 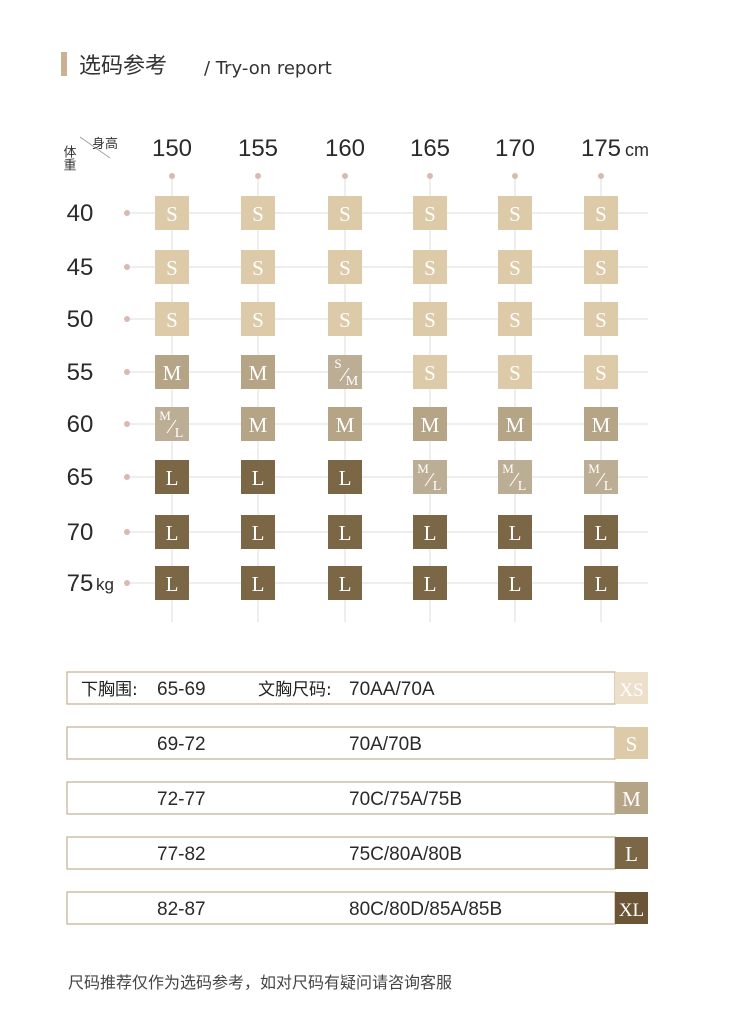 I want to click on height-unit: cm, so click(x=637, y=150).